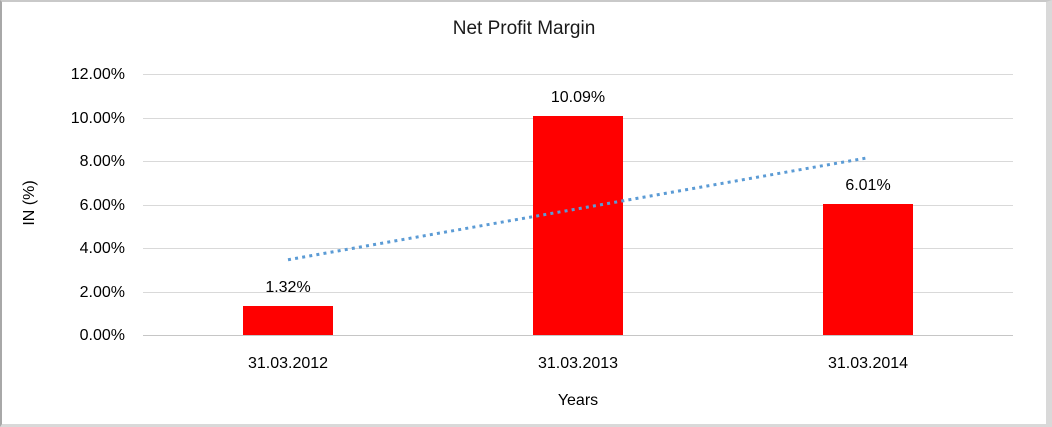 This screenshot has height=427, width=1052. I want to click on y-tick-label: 6.00%, so click(102, 205).